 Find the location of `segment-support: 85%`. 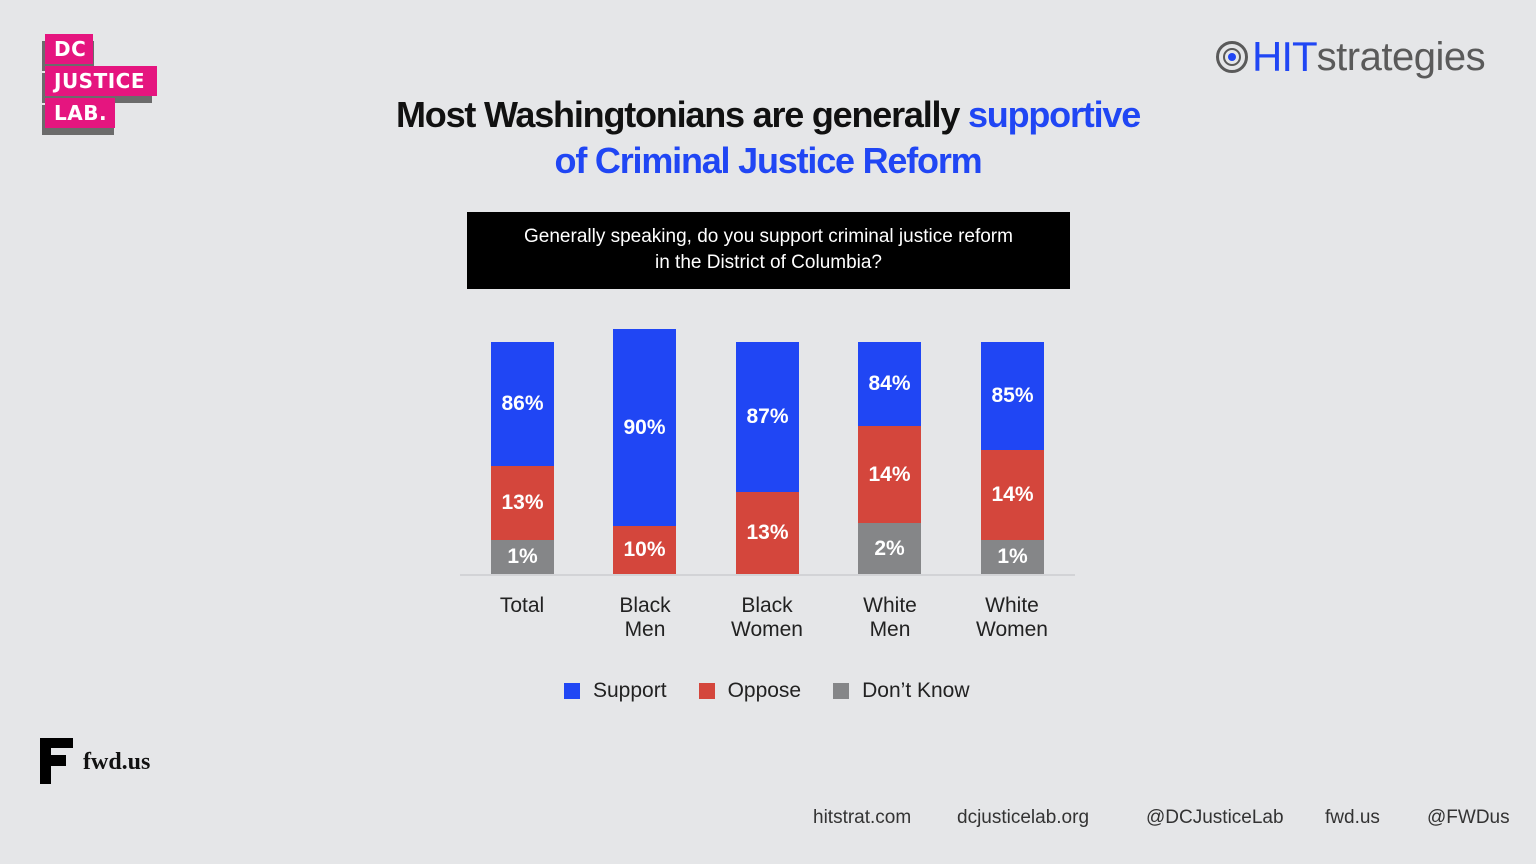

segment-support: 85% is located at coordinates (1012, 396).